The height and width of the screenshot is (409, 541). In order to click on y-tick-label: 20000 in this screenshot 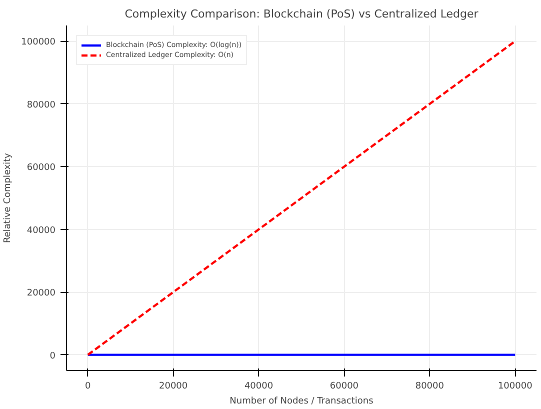, I will do `click(41, 293)`.